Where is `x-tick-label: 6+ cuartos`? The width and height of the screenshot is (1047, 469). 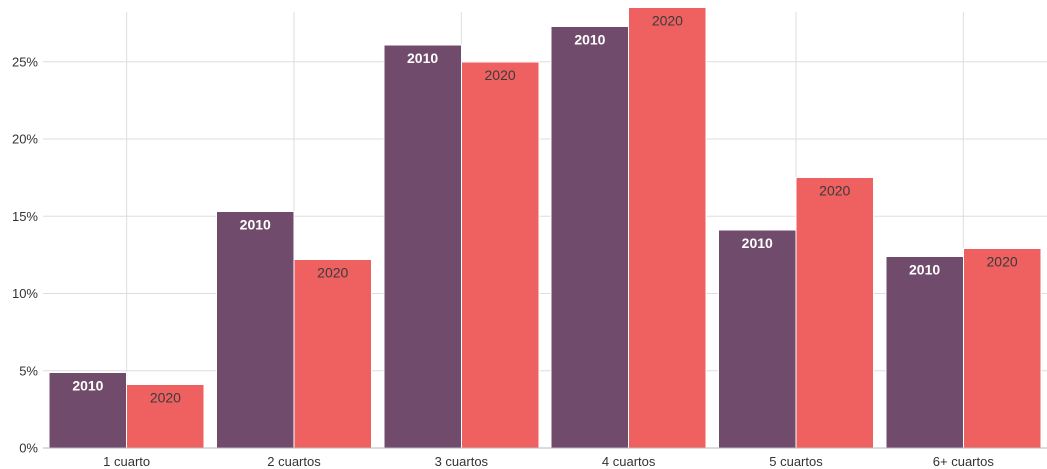
x-tick-label: 6+ cuartos is located at coordinates (964, 461).